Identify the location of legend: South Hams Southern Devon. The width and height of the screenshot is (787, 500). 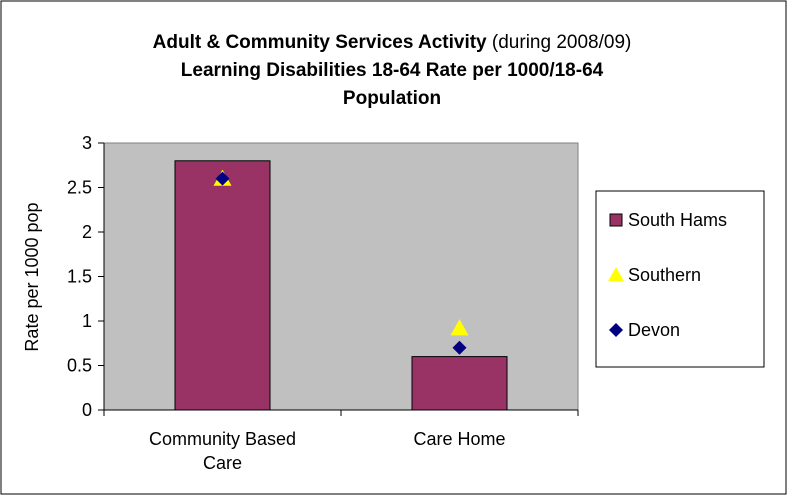
(667, 275).